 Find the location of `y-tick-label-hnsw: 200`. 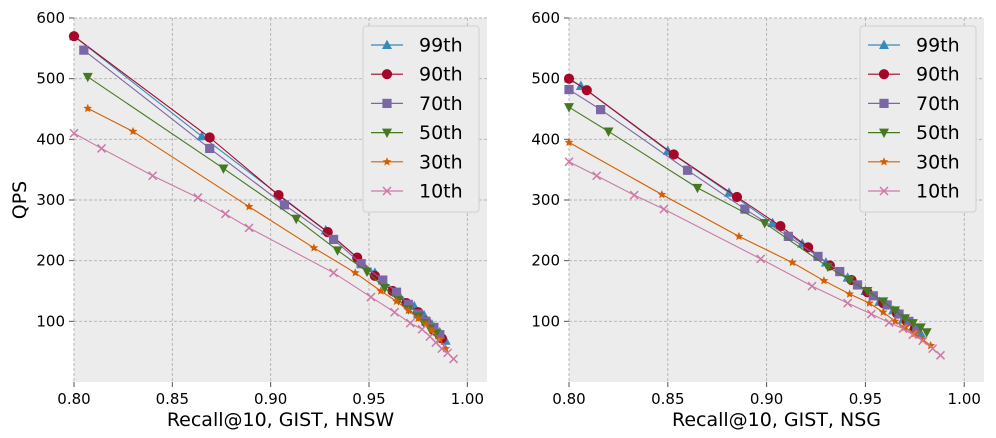

y-tick-label-hnsw: 200 is located at coordinates (50, 261).